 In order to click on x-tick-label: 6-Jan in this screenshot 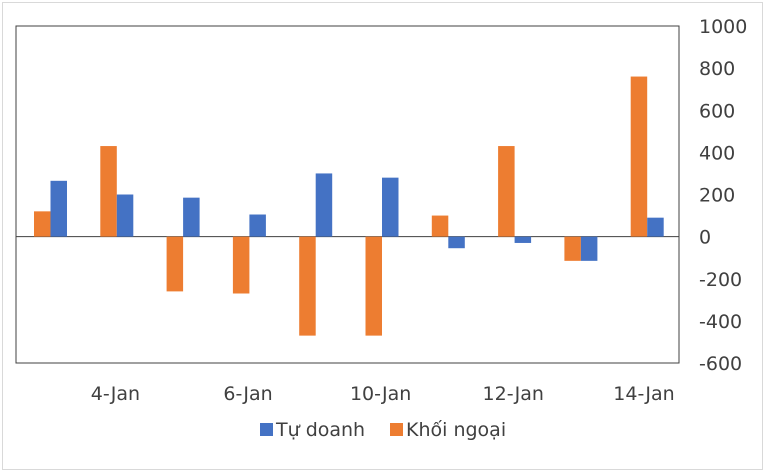, I will do `click(247, 394)`.